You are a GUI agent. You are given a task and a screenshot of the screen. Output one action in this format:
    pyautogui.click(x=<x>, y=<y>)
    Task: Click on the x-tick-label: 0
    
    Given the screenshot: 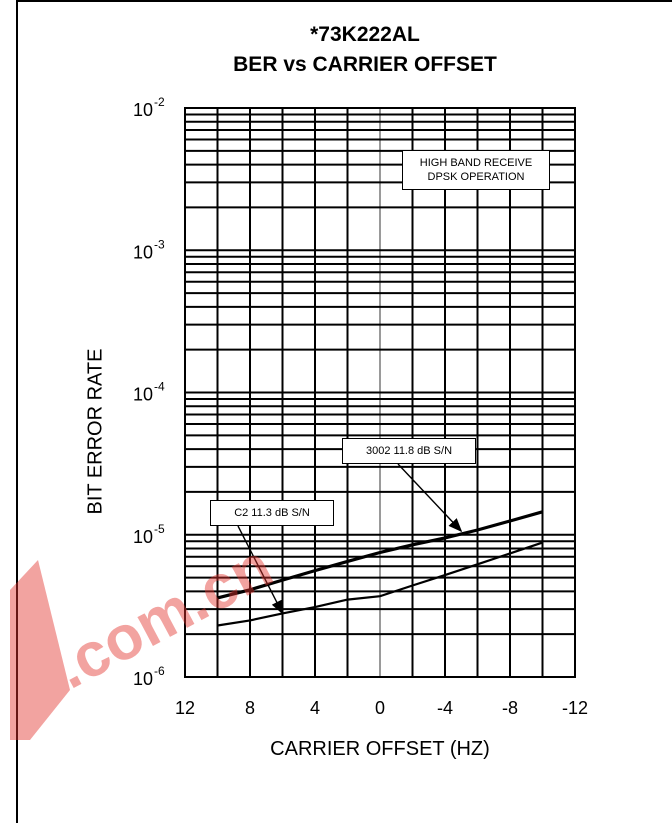 What is the action you would take?
    pyautogui.click(x=380, y=708)
    